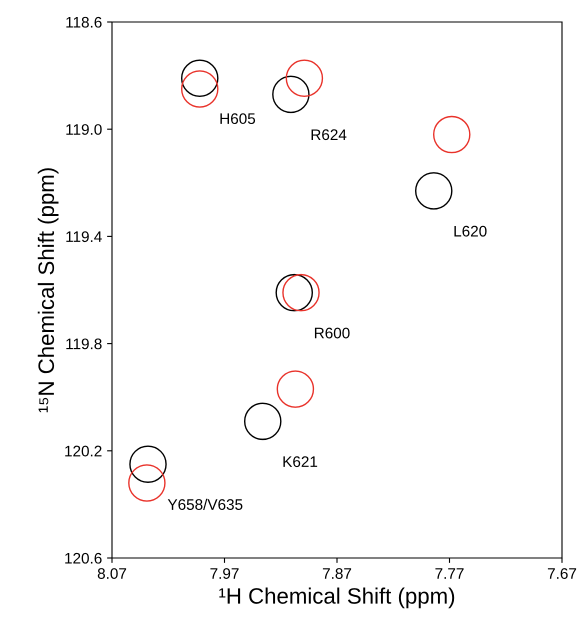  I want to click on y-tick-label: 118.6, so click(84, 22).